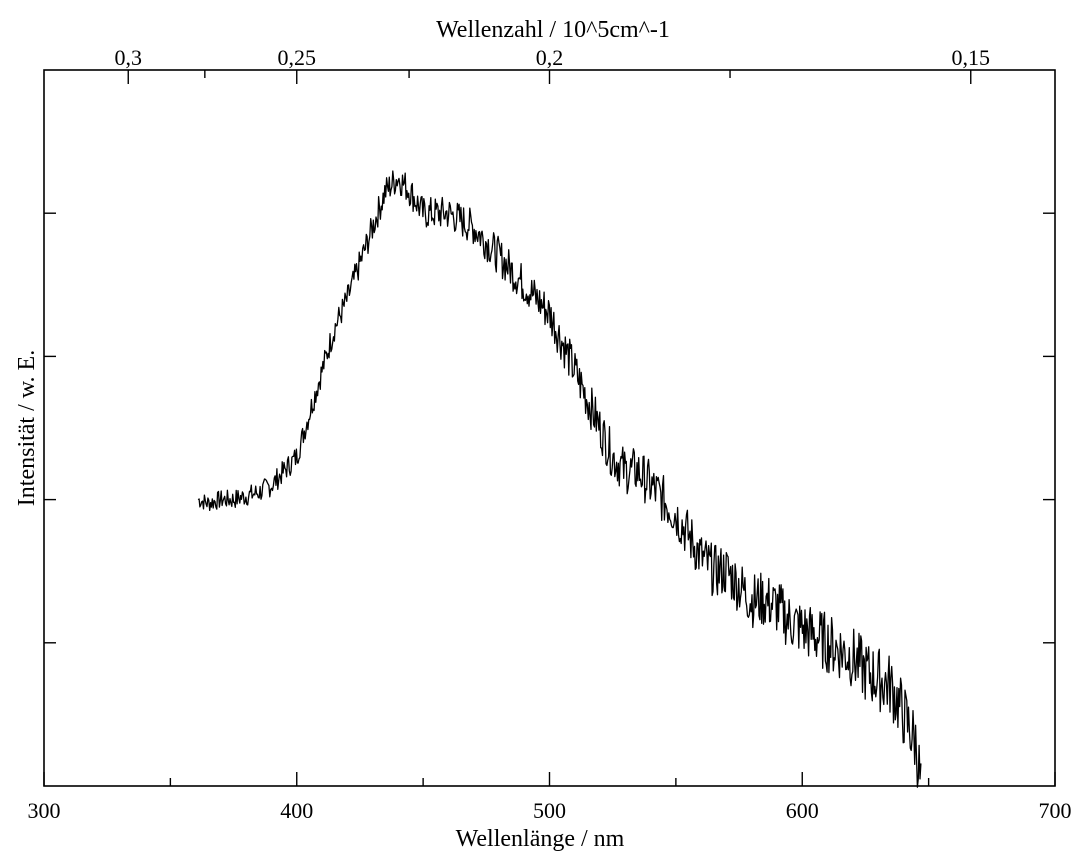 This screenshot has width=1080, height=852. What do you see at coordinates (540, 839) in the screenshot?
I see `x-axis-title: Wellenlänge / nm` at bounding box center [540, 839].